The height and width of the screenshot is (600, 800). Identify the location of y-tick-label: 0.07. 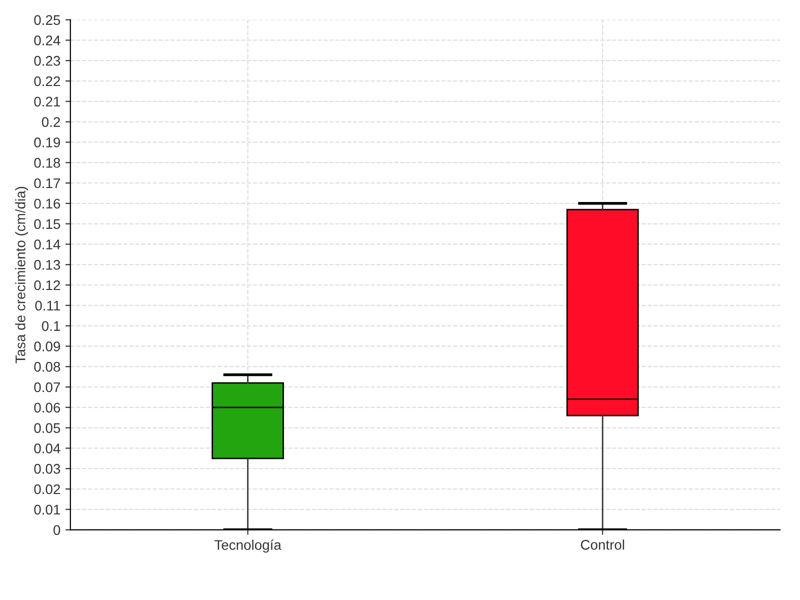
(47, 387).